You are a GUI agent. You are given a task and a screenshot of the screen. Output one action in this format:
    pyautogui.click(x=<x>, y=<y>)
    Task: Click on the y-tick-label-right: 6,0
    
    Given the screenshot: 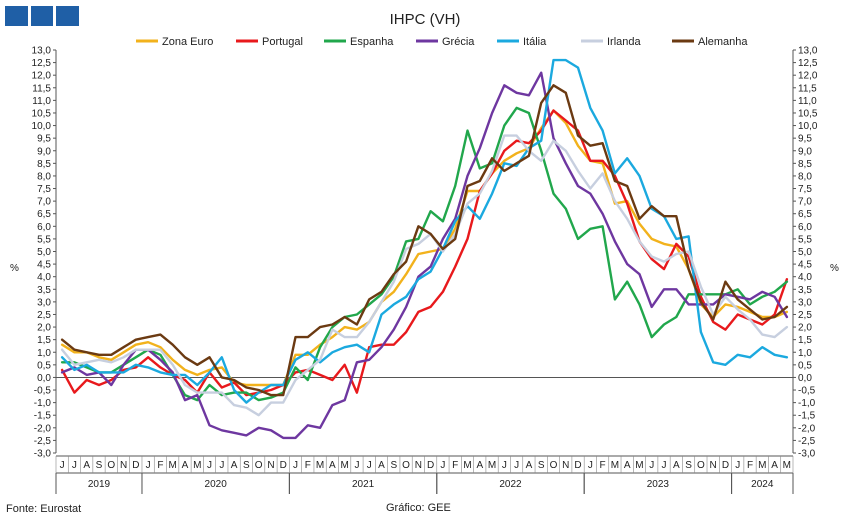 What is the action you would take?
    pyautogui.click(x=805, y=227)
    